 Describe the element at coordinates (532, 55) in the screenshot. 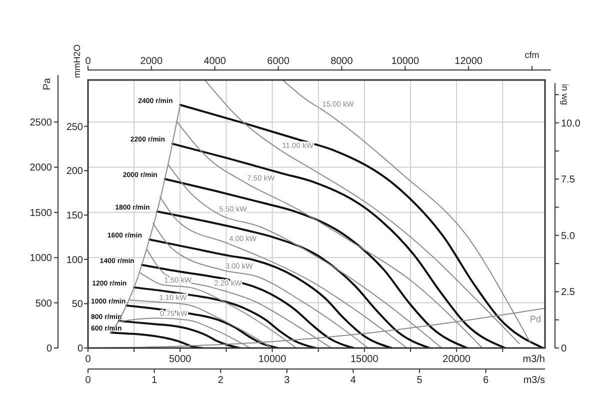

I see `x2-axis-title: cfm` at that location.